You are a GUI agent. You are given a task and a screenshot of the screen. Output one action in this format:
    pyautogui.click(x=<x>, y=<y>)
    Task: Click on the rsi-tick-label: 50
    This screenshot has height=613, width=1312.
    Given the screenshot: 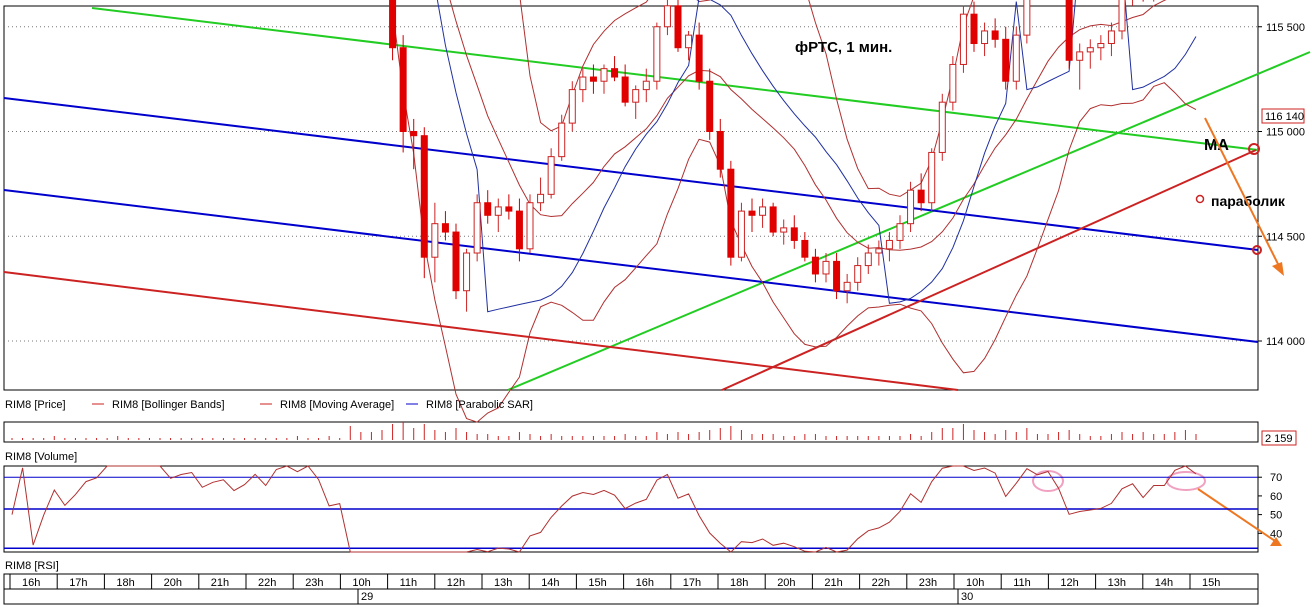 What is the action you would take?
    pyautogui.click(x=1276, y=516)
    